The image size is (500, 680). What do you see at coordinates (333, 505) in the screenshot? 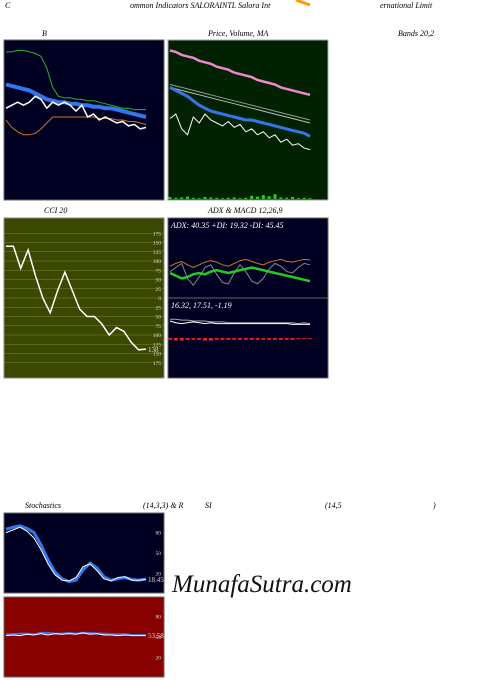
I see `panel-title: (14,5` at bounding box center [333, 505].